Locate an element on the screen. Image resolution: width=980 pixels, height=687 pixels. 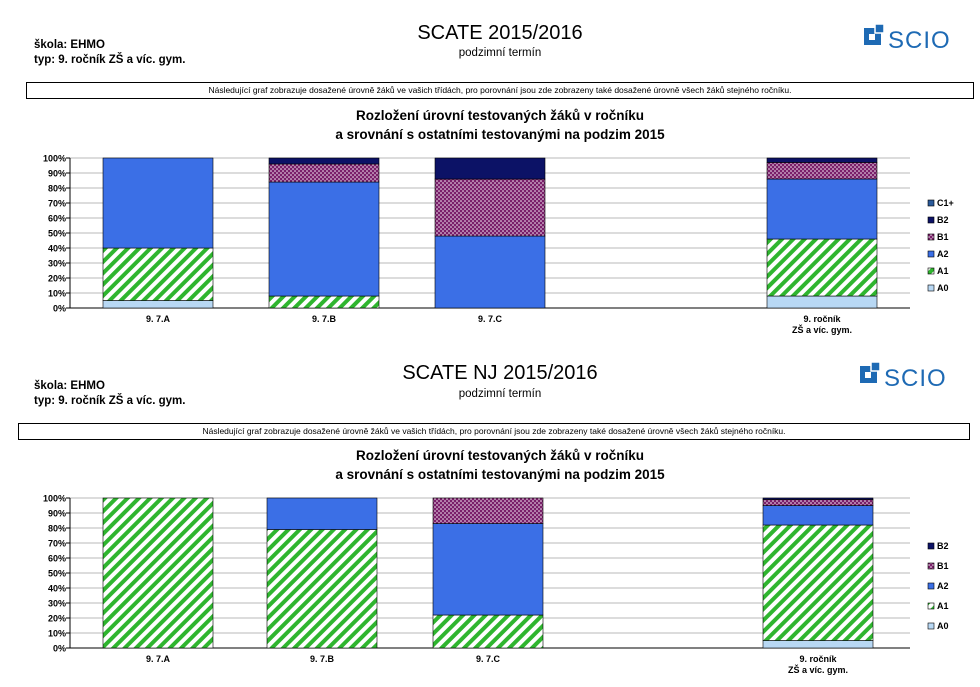
school-name: škola: EHMO is located at coordinates (69, 45).